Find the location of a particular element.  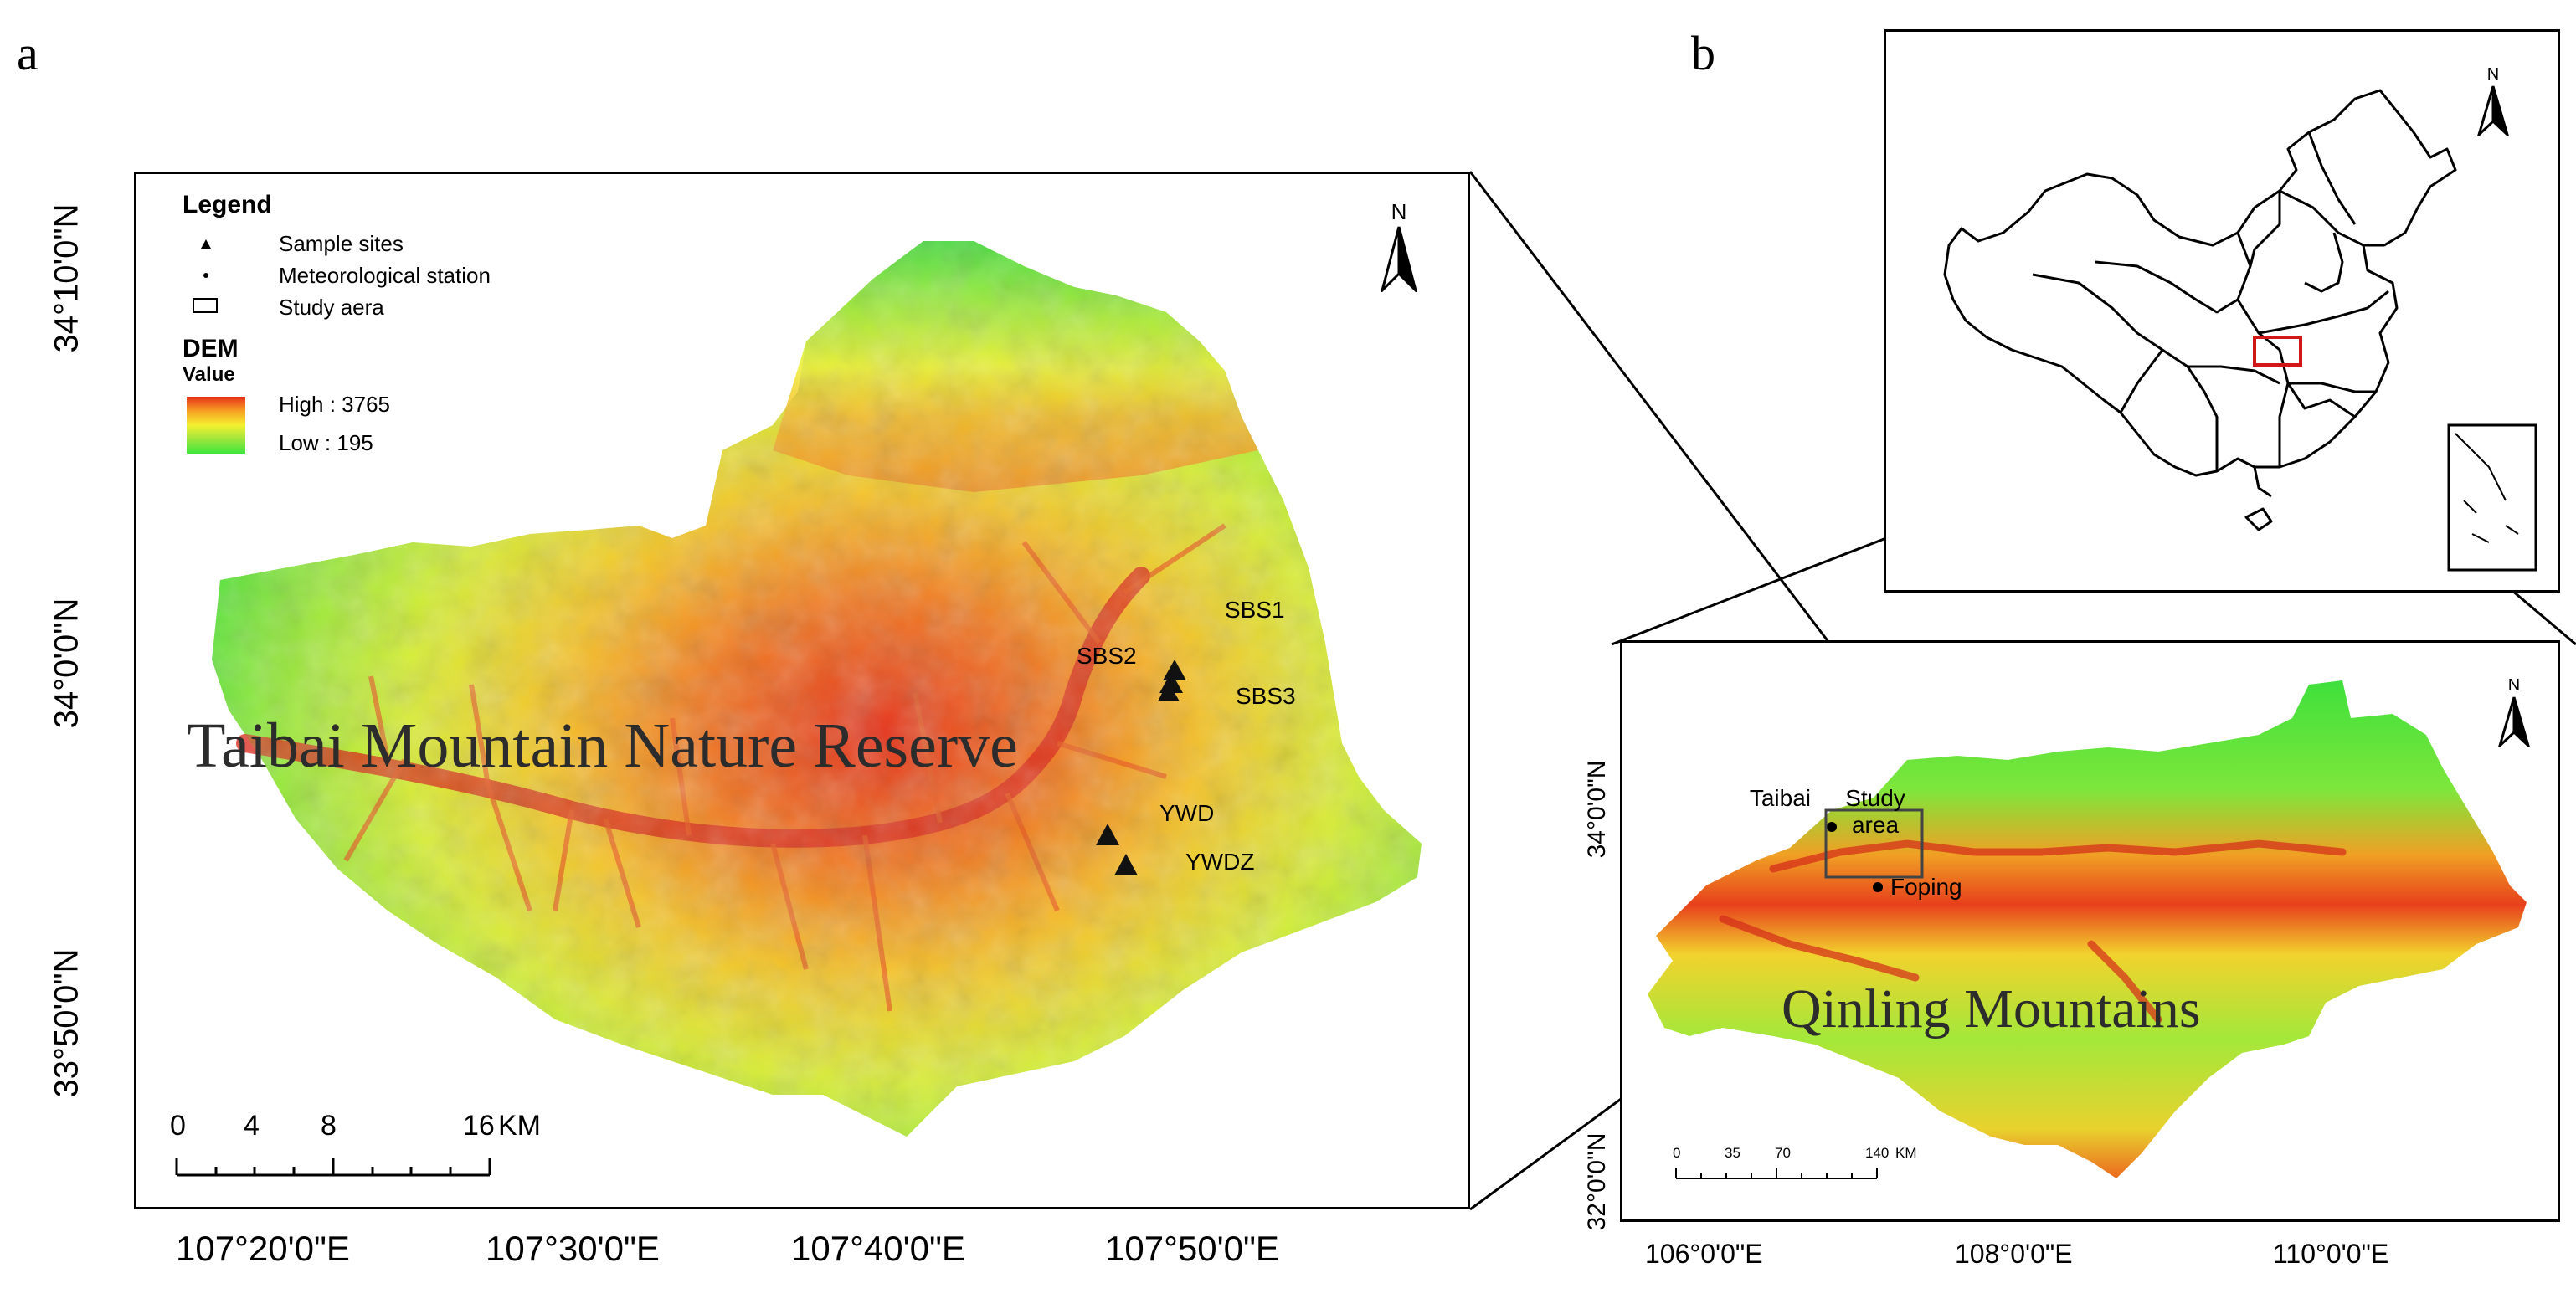

qinling-boundary is located at coordinates (2088, 929).